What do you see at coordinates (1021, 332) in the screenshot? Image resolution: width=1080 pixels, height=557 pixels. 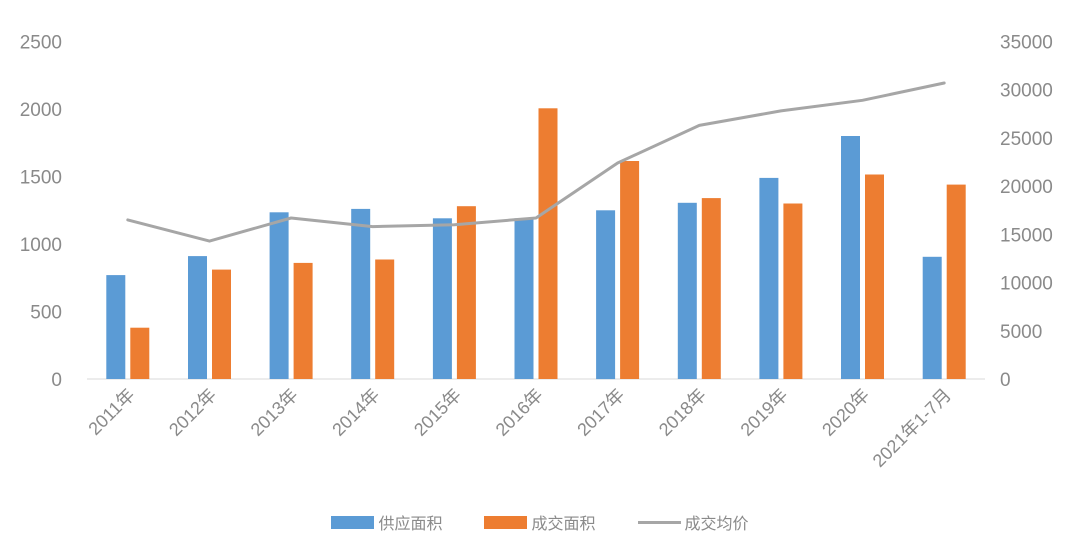 I see `right-axis-tick-label: 5000` at bounding box center [1021, 332].